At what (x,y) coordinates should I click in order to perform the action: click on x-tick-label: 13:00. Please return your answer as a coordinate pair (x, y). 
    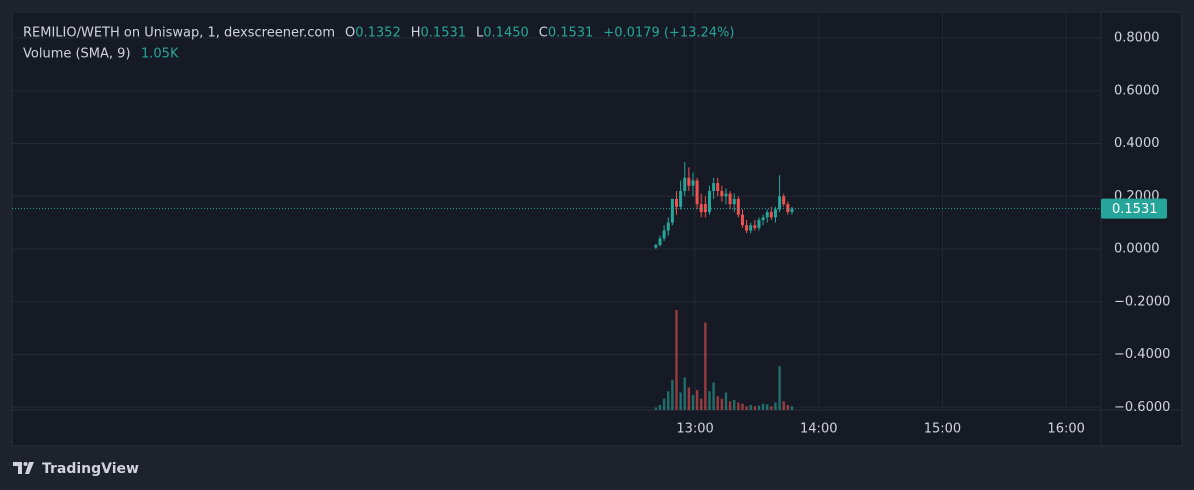
    Looking at the image, I should click on (694, 429).